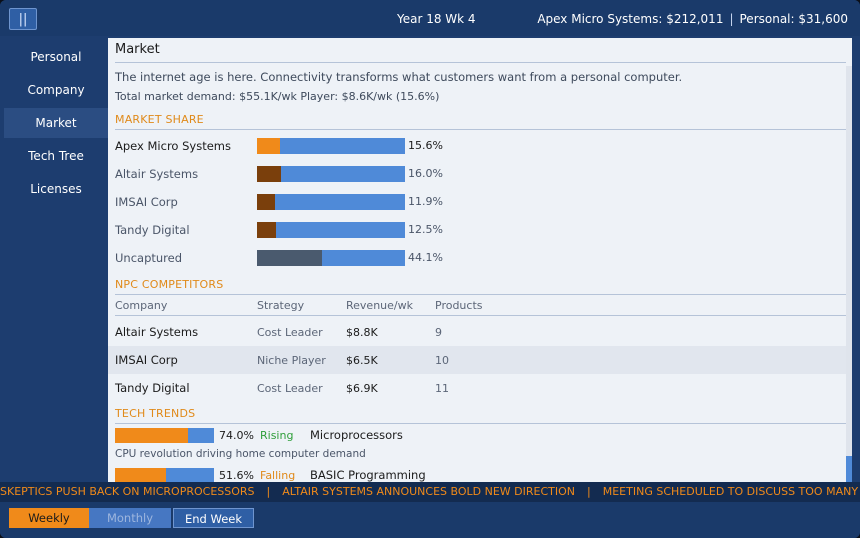 This screenshot has height=538, width=860. What do you see at coordinates (436, 19) in the screenshot?
I see `game-date: Year 18 Wk 4` at bounding box center [436, 19].